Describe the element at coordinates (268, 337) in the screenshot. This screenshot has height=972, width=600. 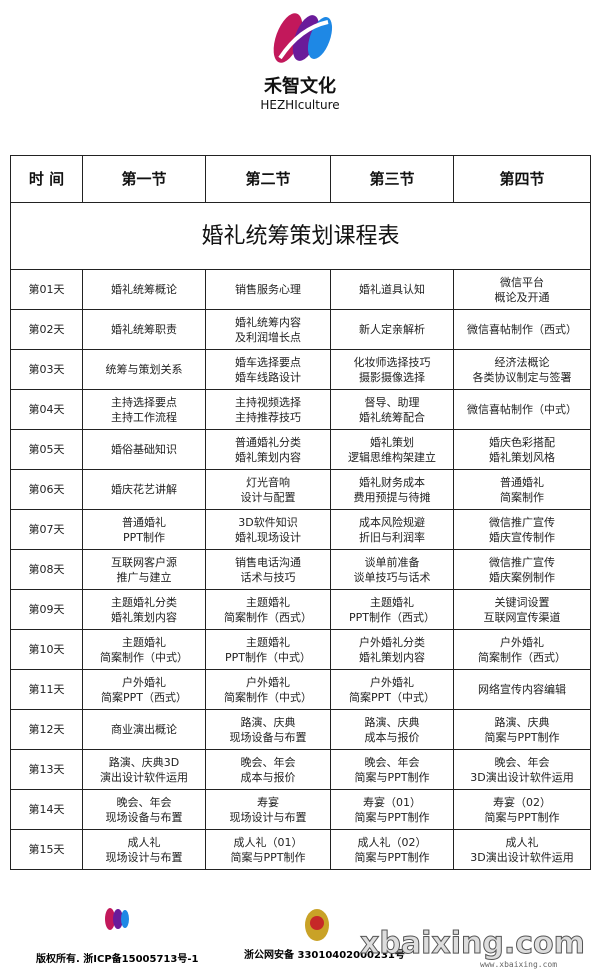
I see `cell-line: 及利润增长点` at that location.